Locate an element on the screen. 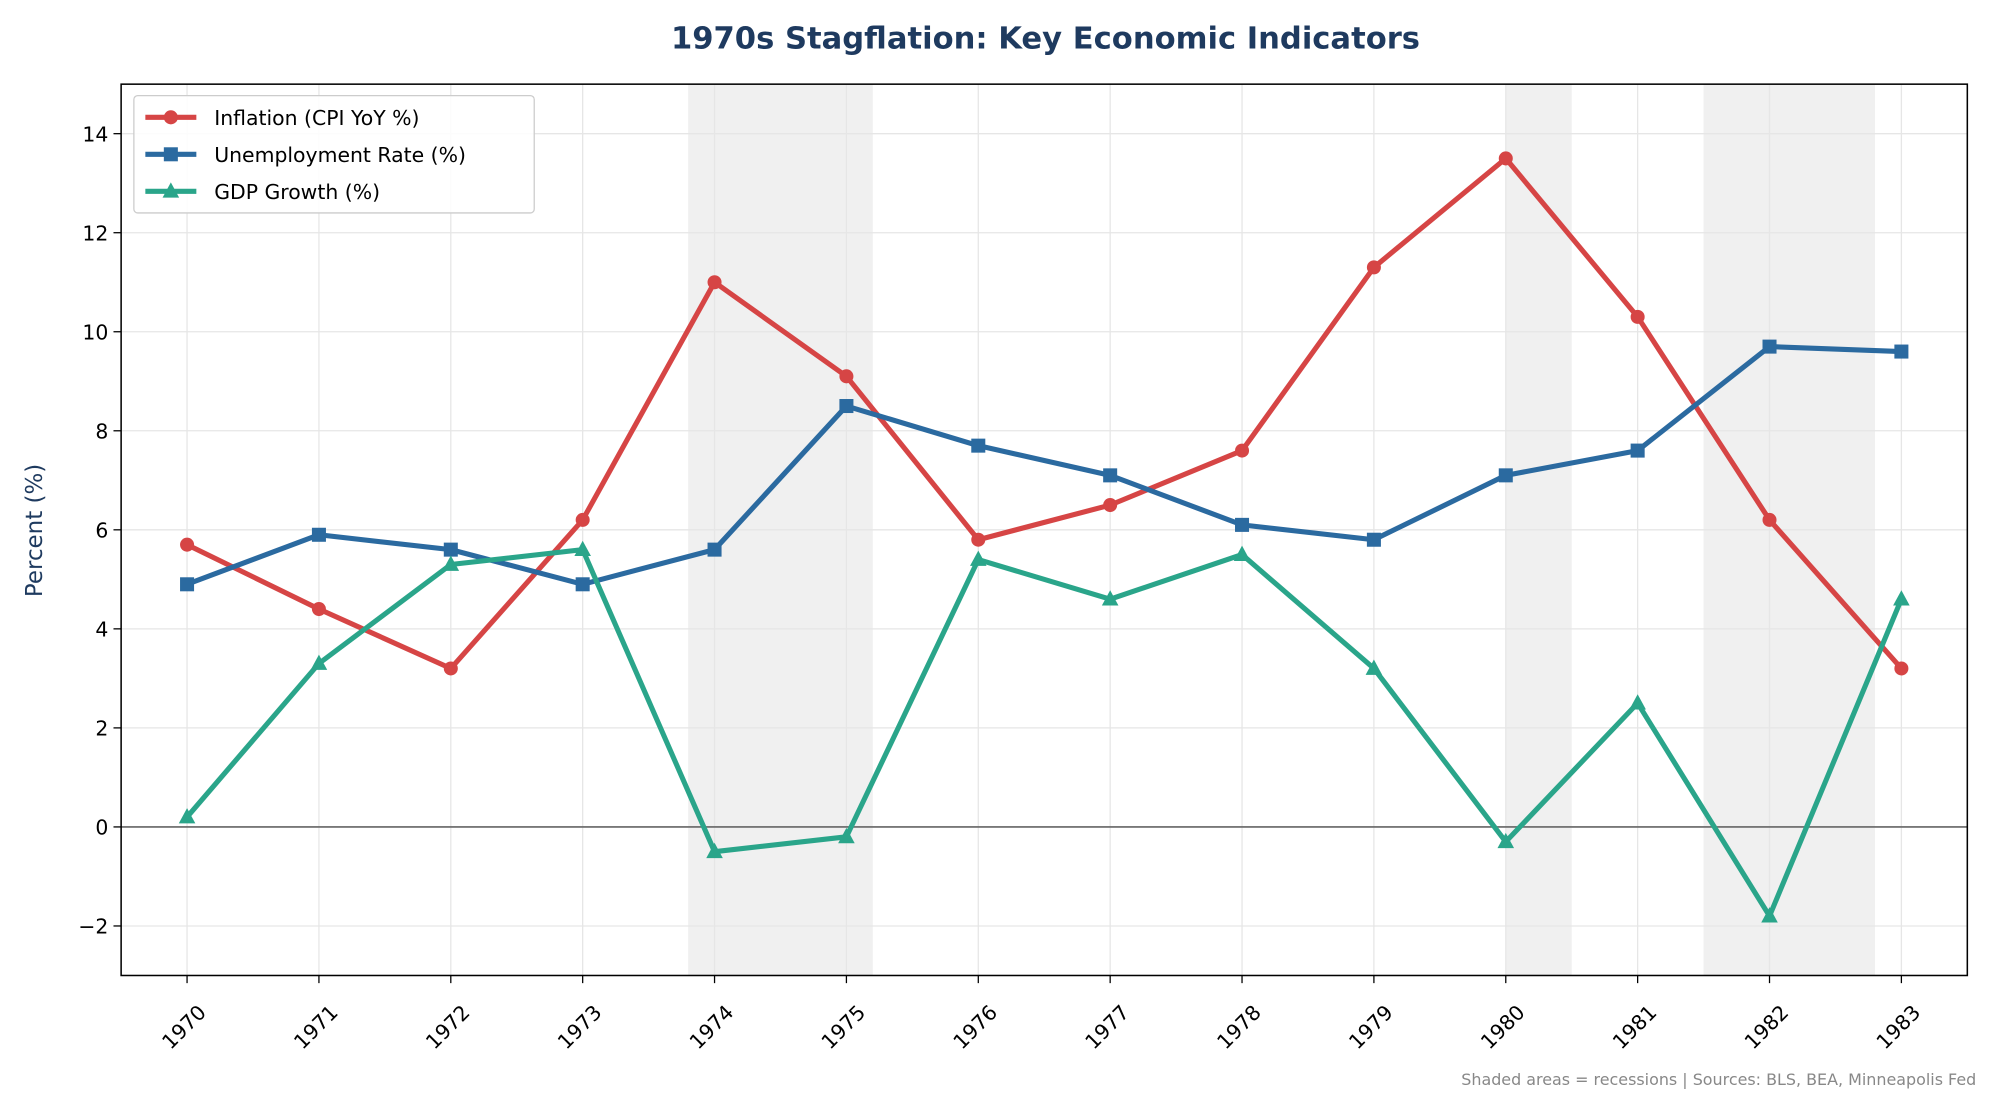  x-tick-label: 1972 is located at coordinates (448, 1027).